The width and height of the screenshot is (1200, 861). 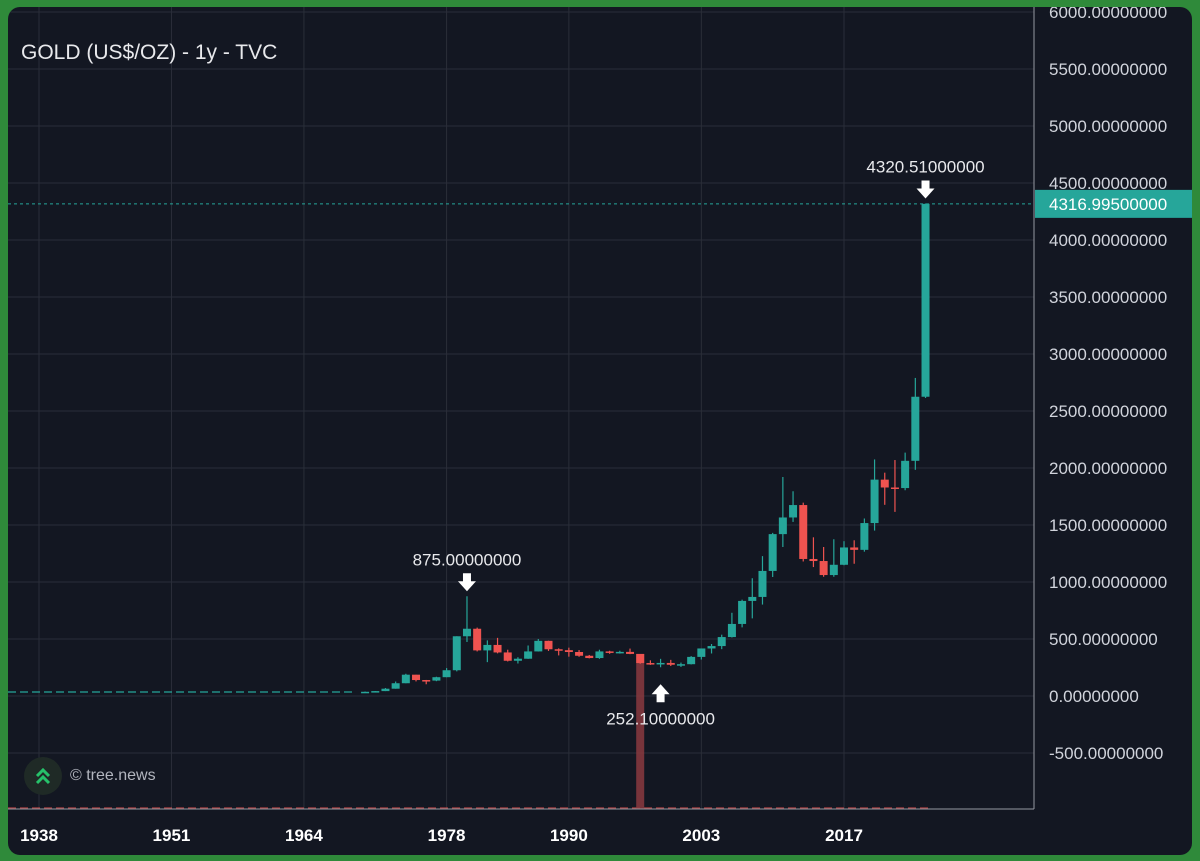 What do you see at coordinates (1106, 753) in the screenshot?
I see `y-tick-label: -500.00000000` at bounding box center [1106, 753].